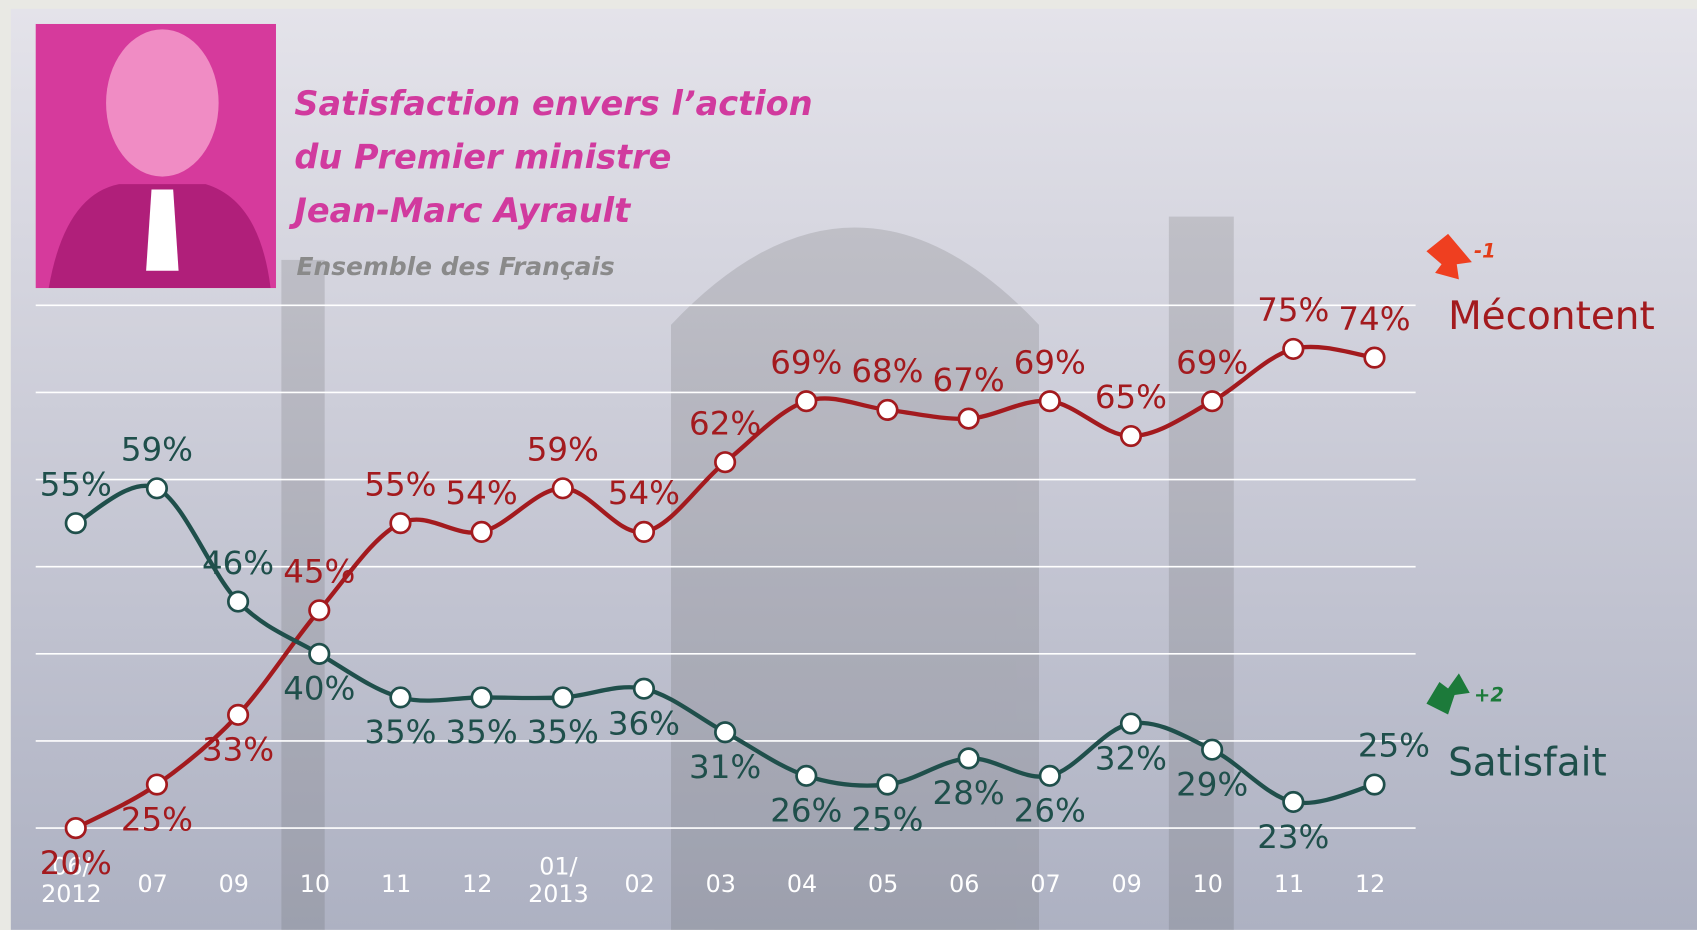 The height and width of the screenshot is (930, 1697). What do you see at coordinates (1489, 694) in the screenshot?
I see `change-label: +2` at bounding box center [1489, 694].